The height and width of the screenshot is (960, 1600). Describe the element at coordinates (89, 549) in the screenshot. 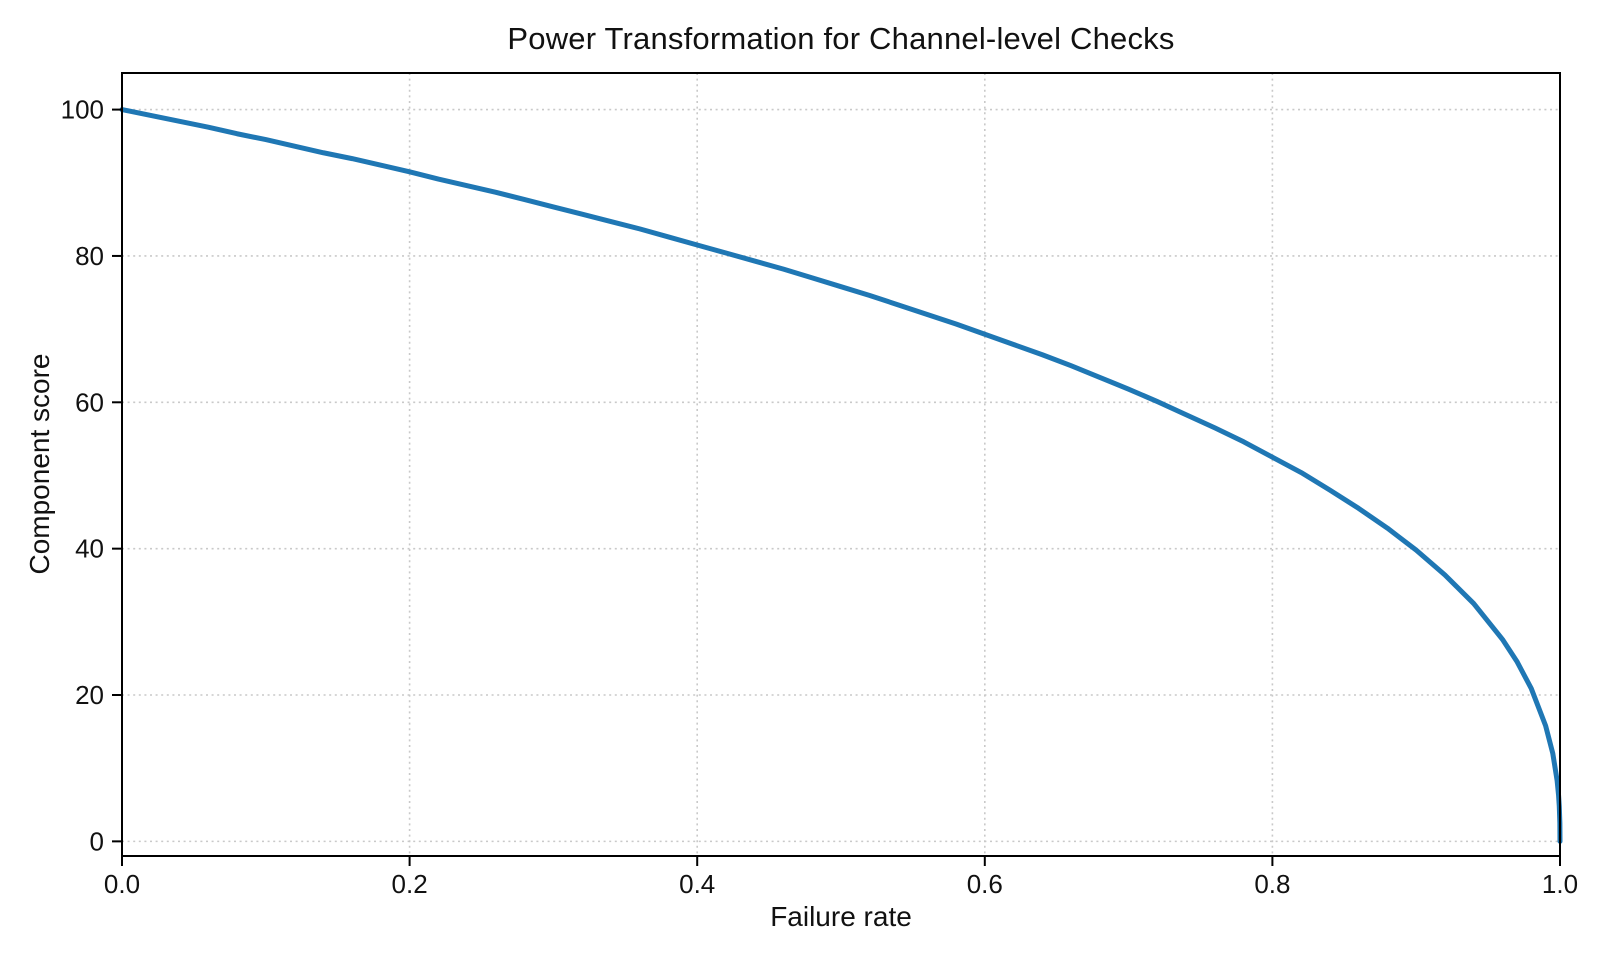

I see `y-tick-label: 40` at that location.